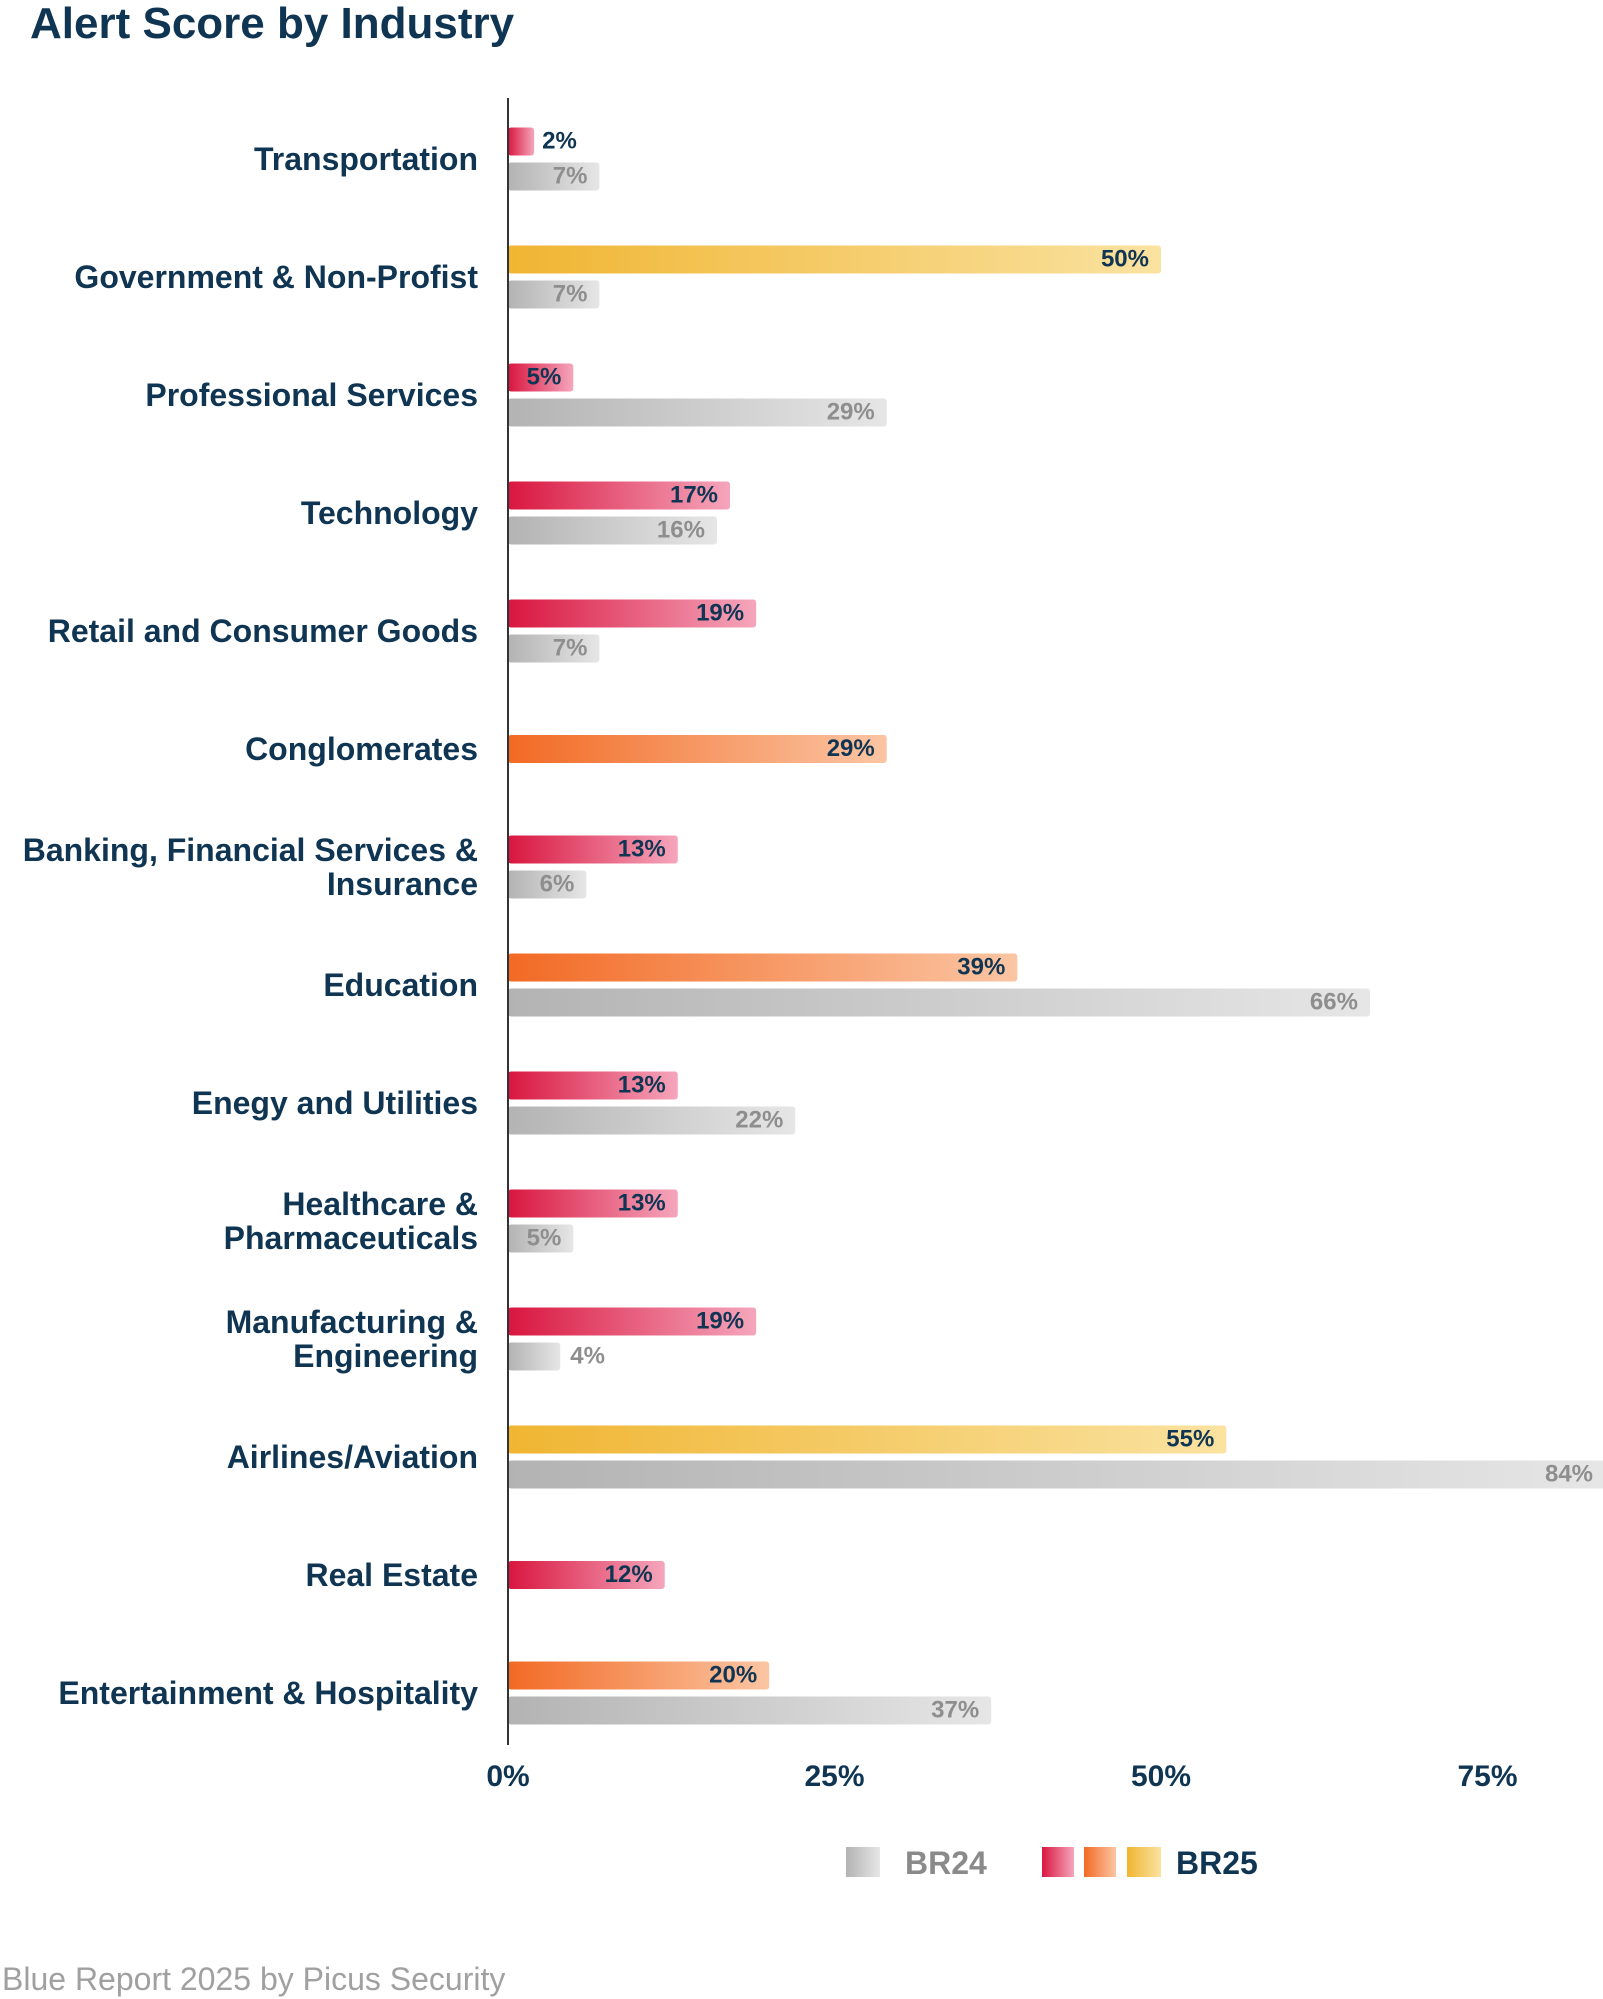 The height and width of the screenshot is (1999, 1603). I want to click on category-label: Pharmaceuticals, so click(351, 1238).